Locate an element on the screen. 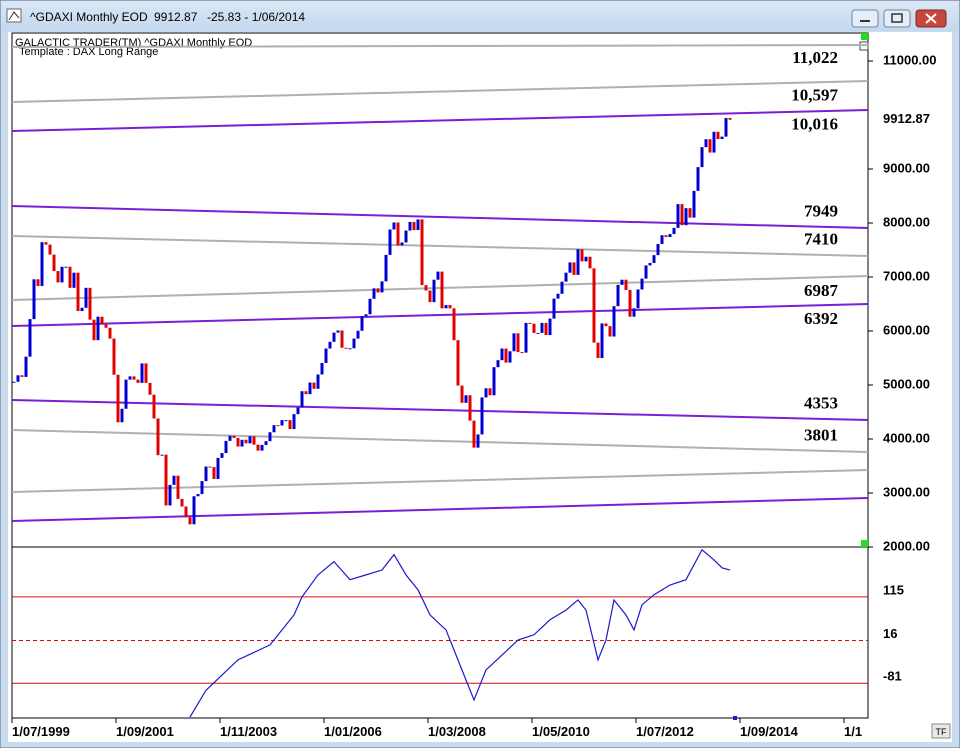  scroll-marker is located at coordinates (735, 718).